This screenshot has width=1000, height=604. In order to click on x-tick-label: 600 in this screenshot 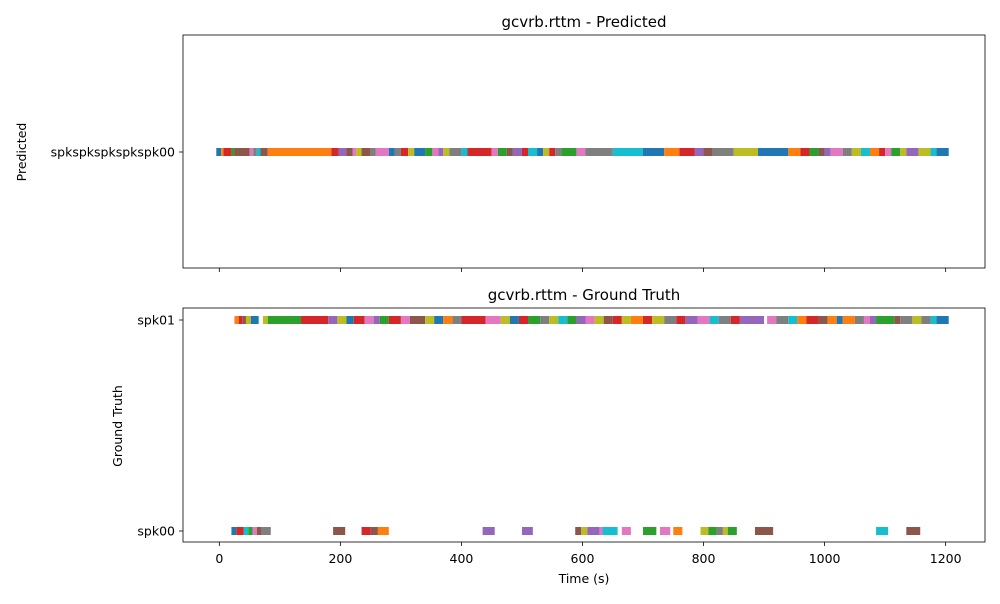, I will do `click(583, 558)`.